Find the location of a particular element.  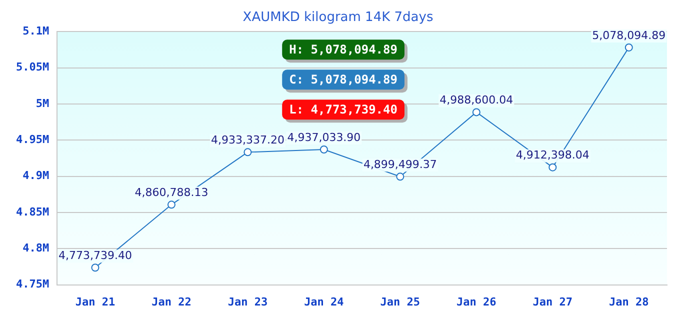

y-tick-label: 5.1M is located at coordinates (36, 31).